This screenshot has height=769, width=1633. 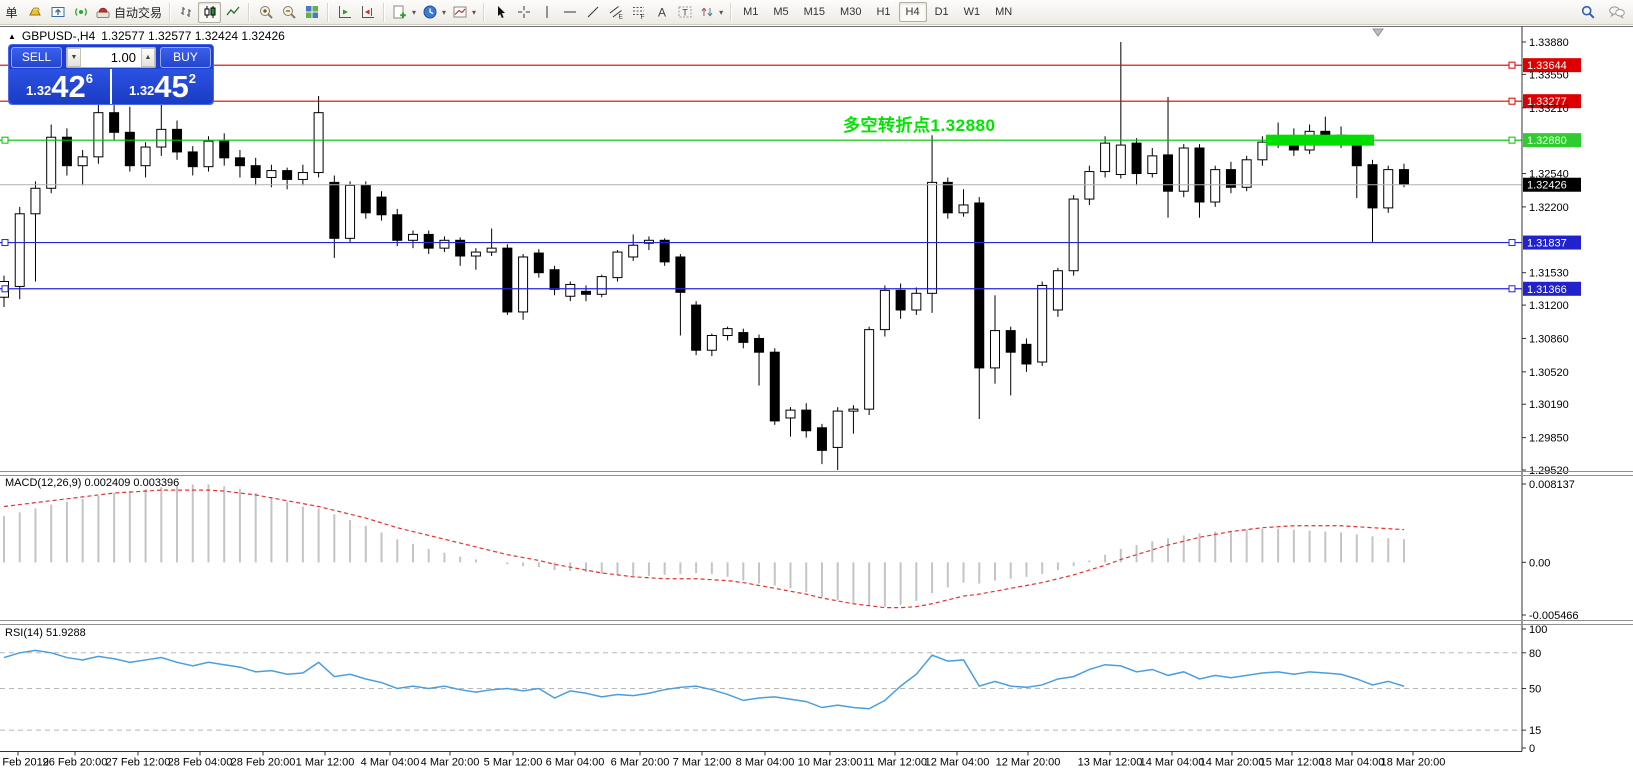 What do you see at coordinates (851, 12) in the screenshot?
I see `tab-M30: M30` at bounding box center [851, 12].